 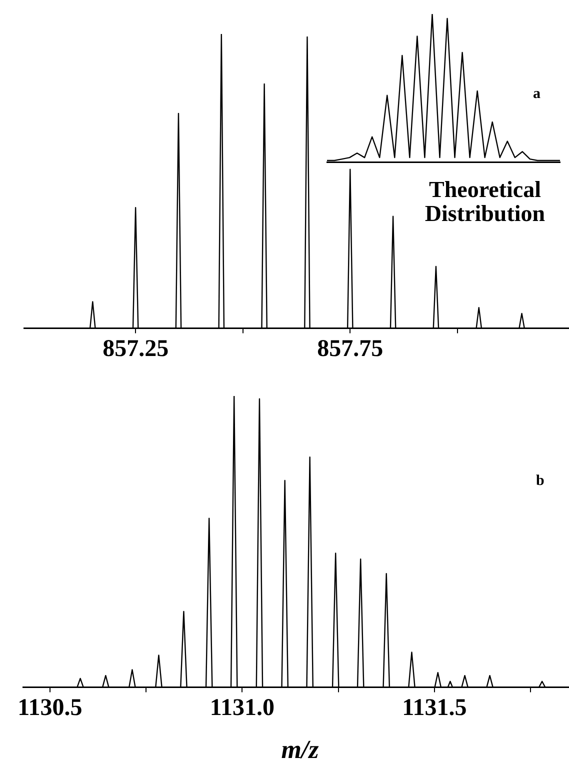 I want to click on x-tick-label: 1131.0, so click(x=242, y=707).